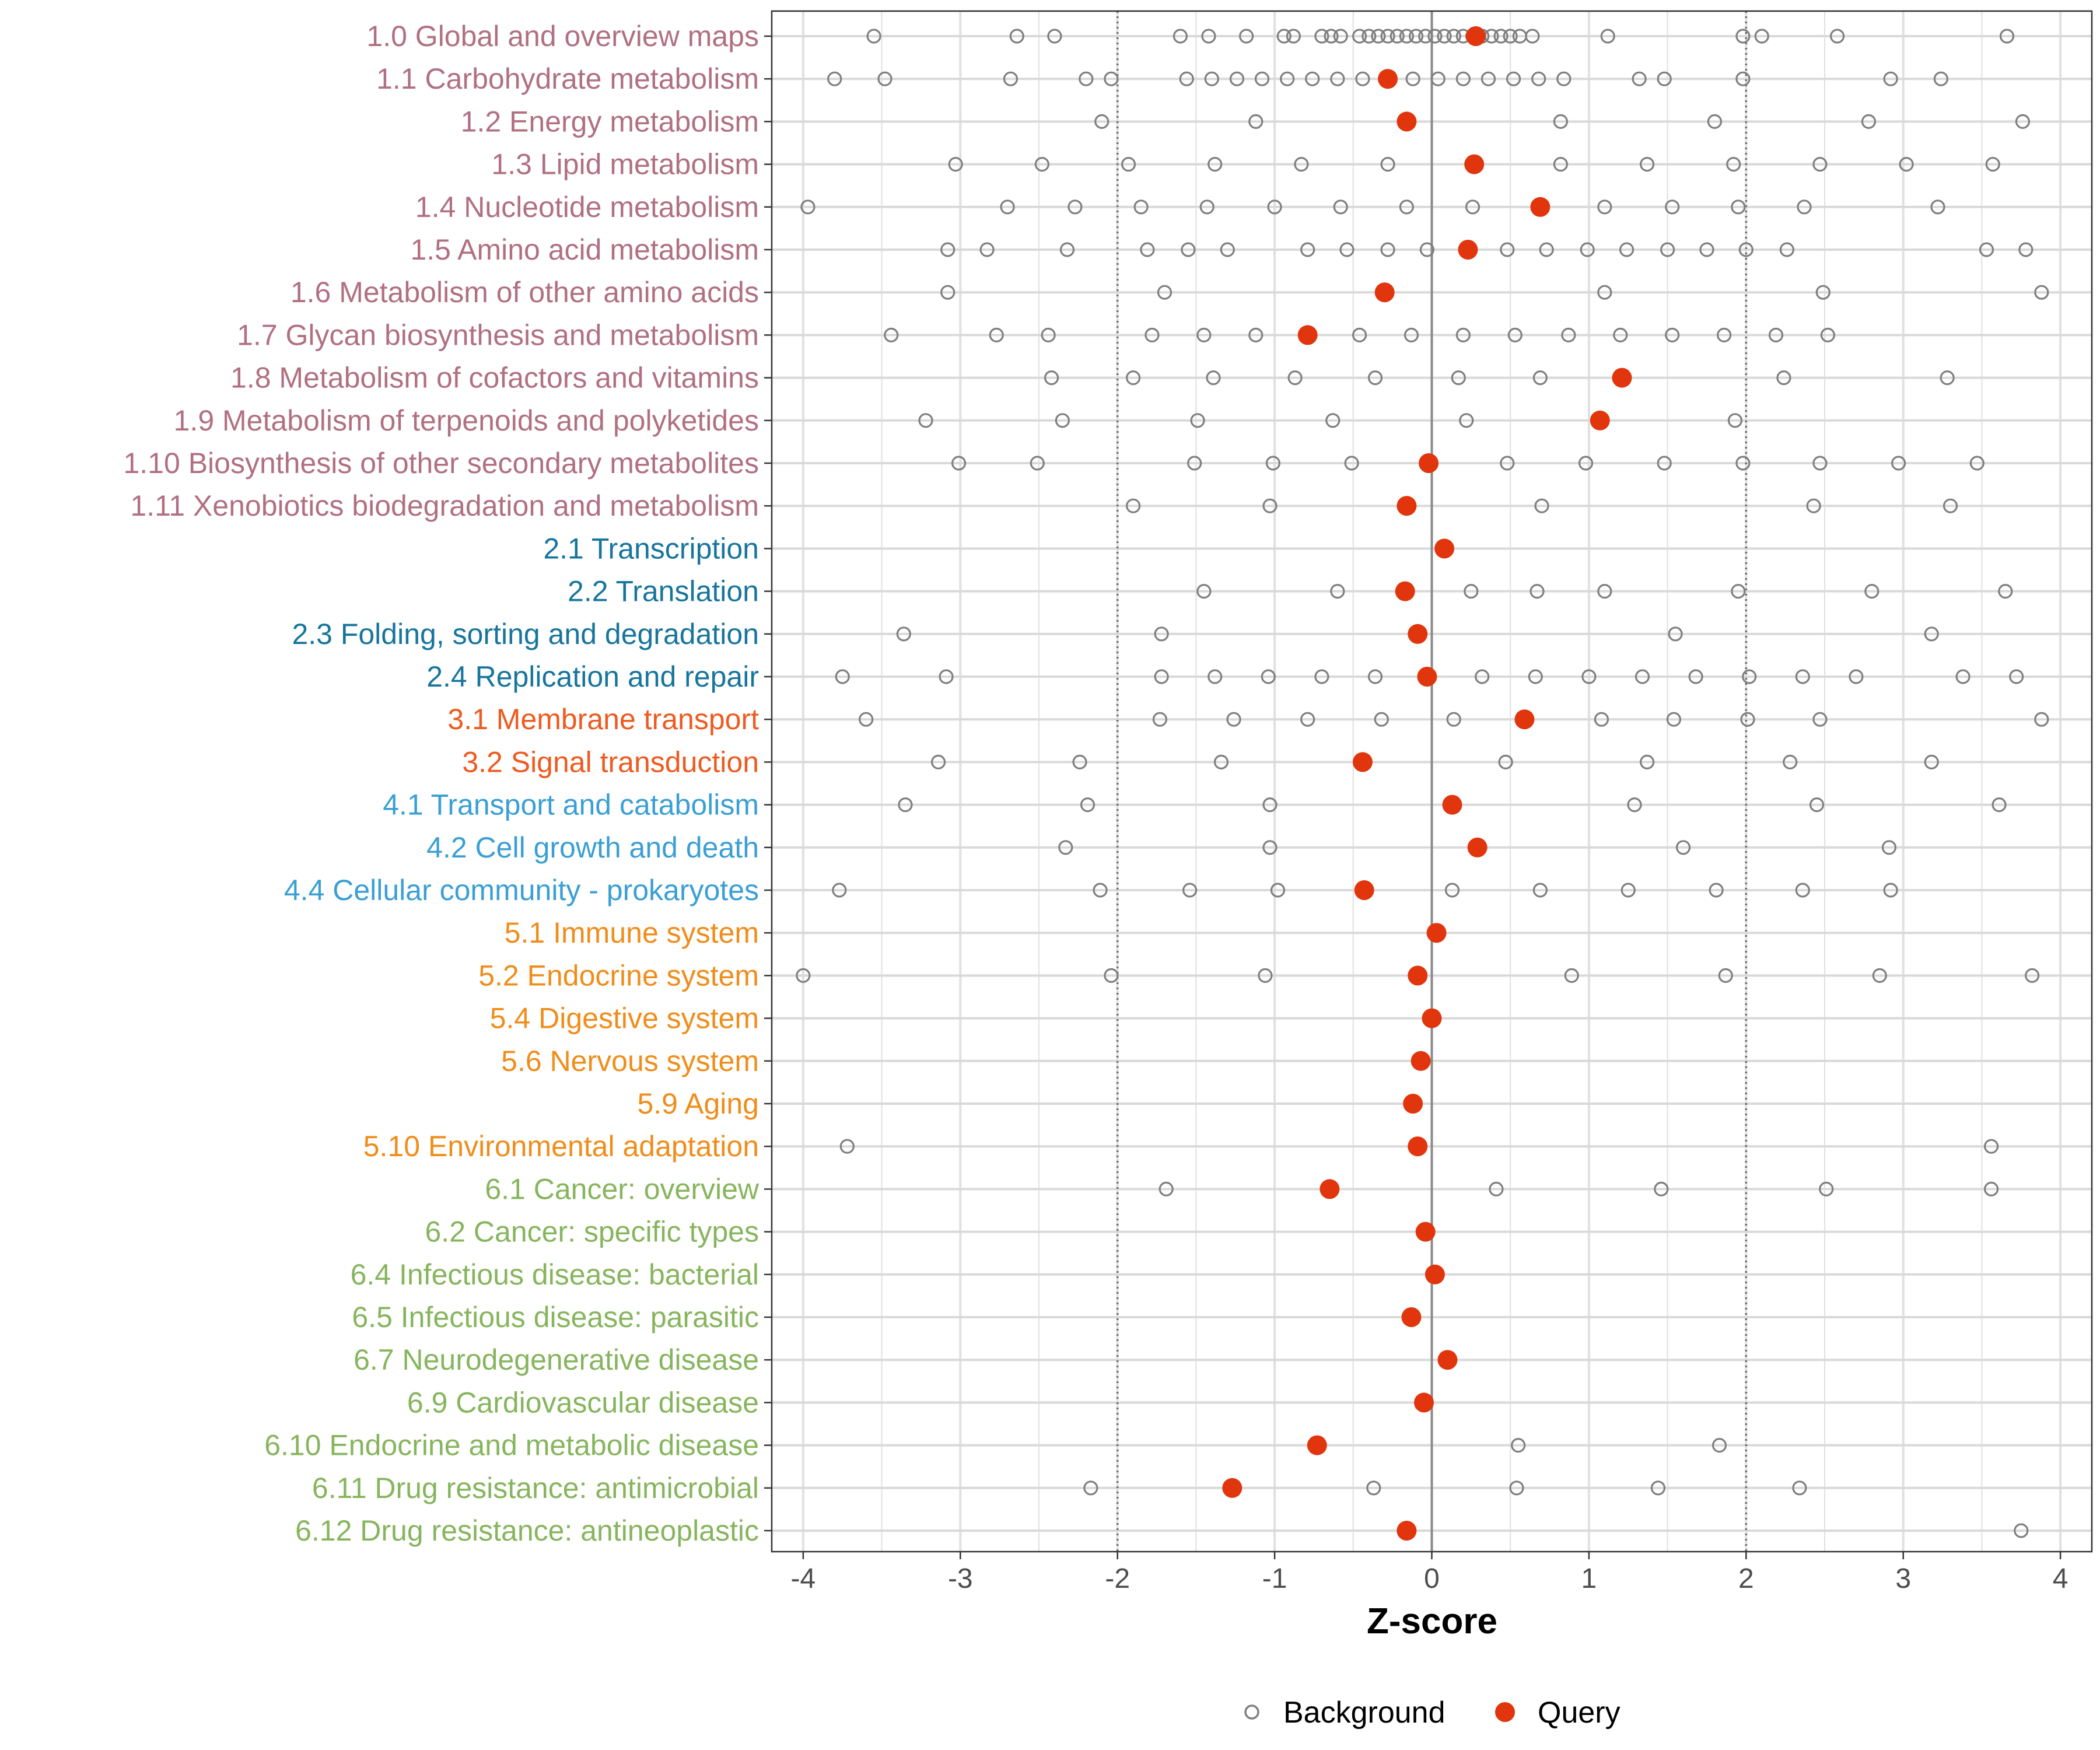 The width and height of the screenshot is (2100, 1750). What do you see at coordinates (1429, 1573) in the screenshot?
I see `x-axis: -4 -3 -2 -1 0 1 2 3 4` at bounding box center [1429, 1573].